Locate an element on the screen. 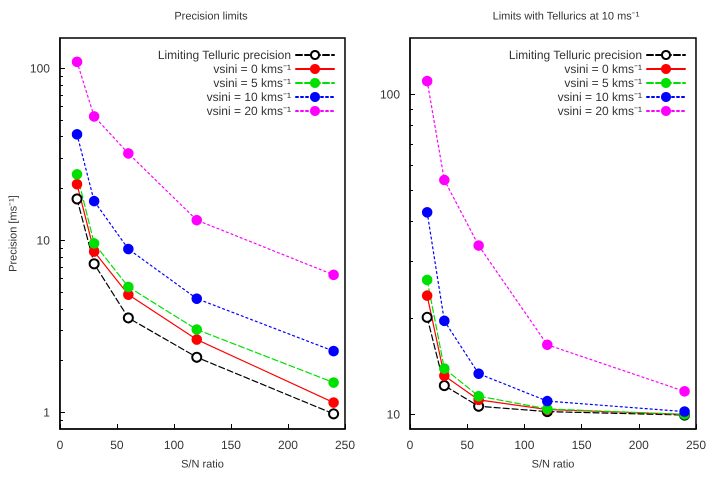 The image size is (709, 483). y-tick-label: 100 is located at coordinates (40, 68).